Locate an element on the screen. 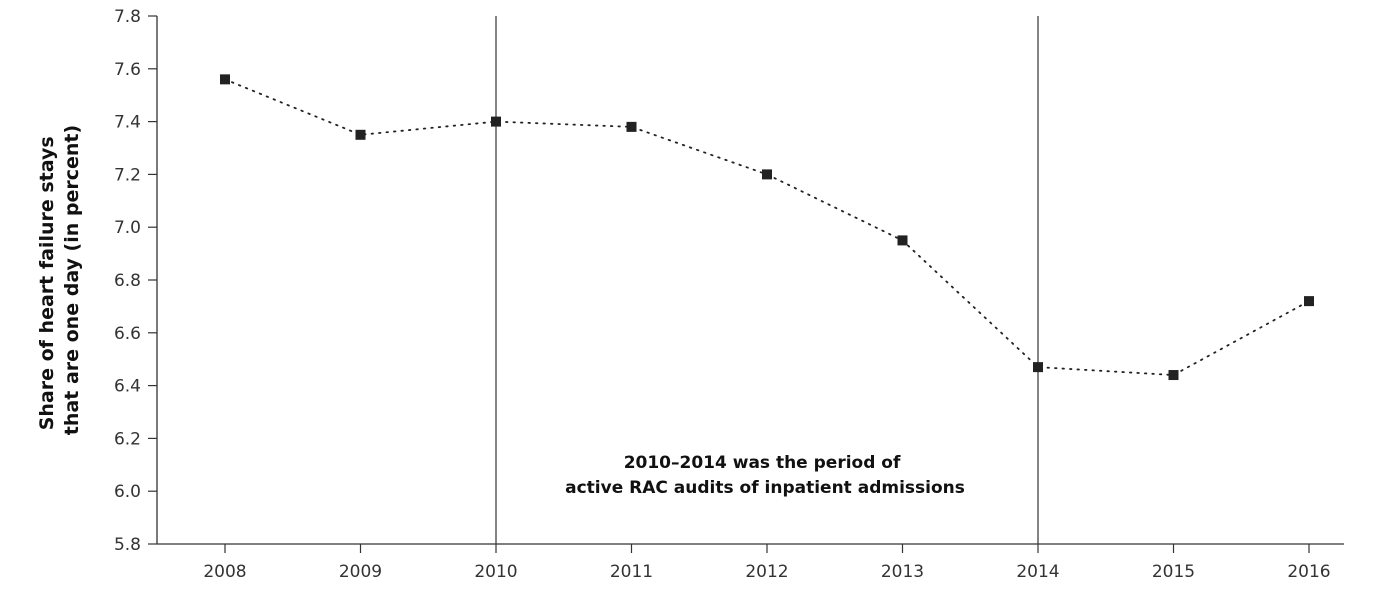 The image size is (1379, 590). y-tick-label: 7.8 is located at coordinates (127, 17).